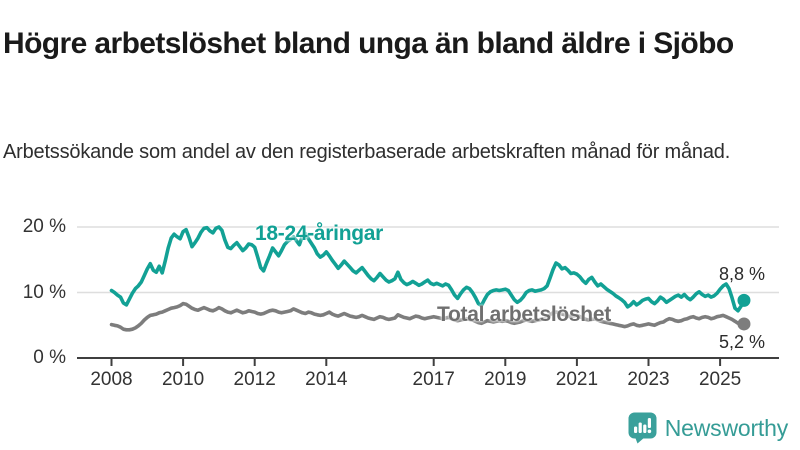  What do you see at coordinates (427, 316) in the screenshot?
I see `series-line` at bounding box center [427, 316].